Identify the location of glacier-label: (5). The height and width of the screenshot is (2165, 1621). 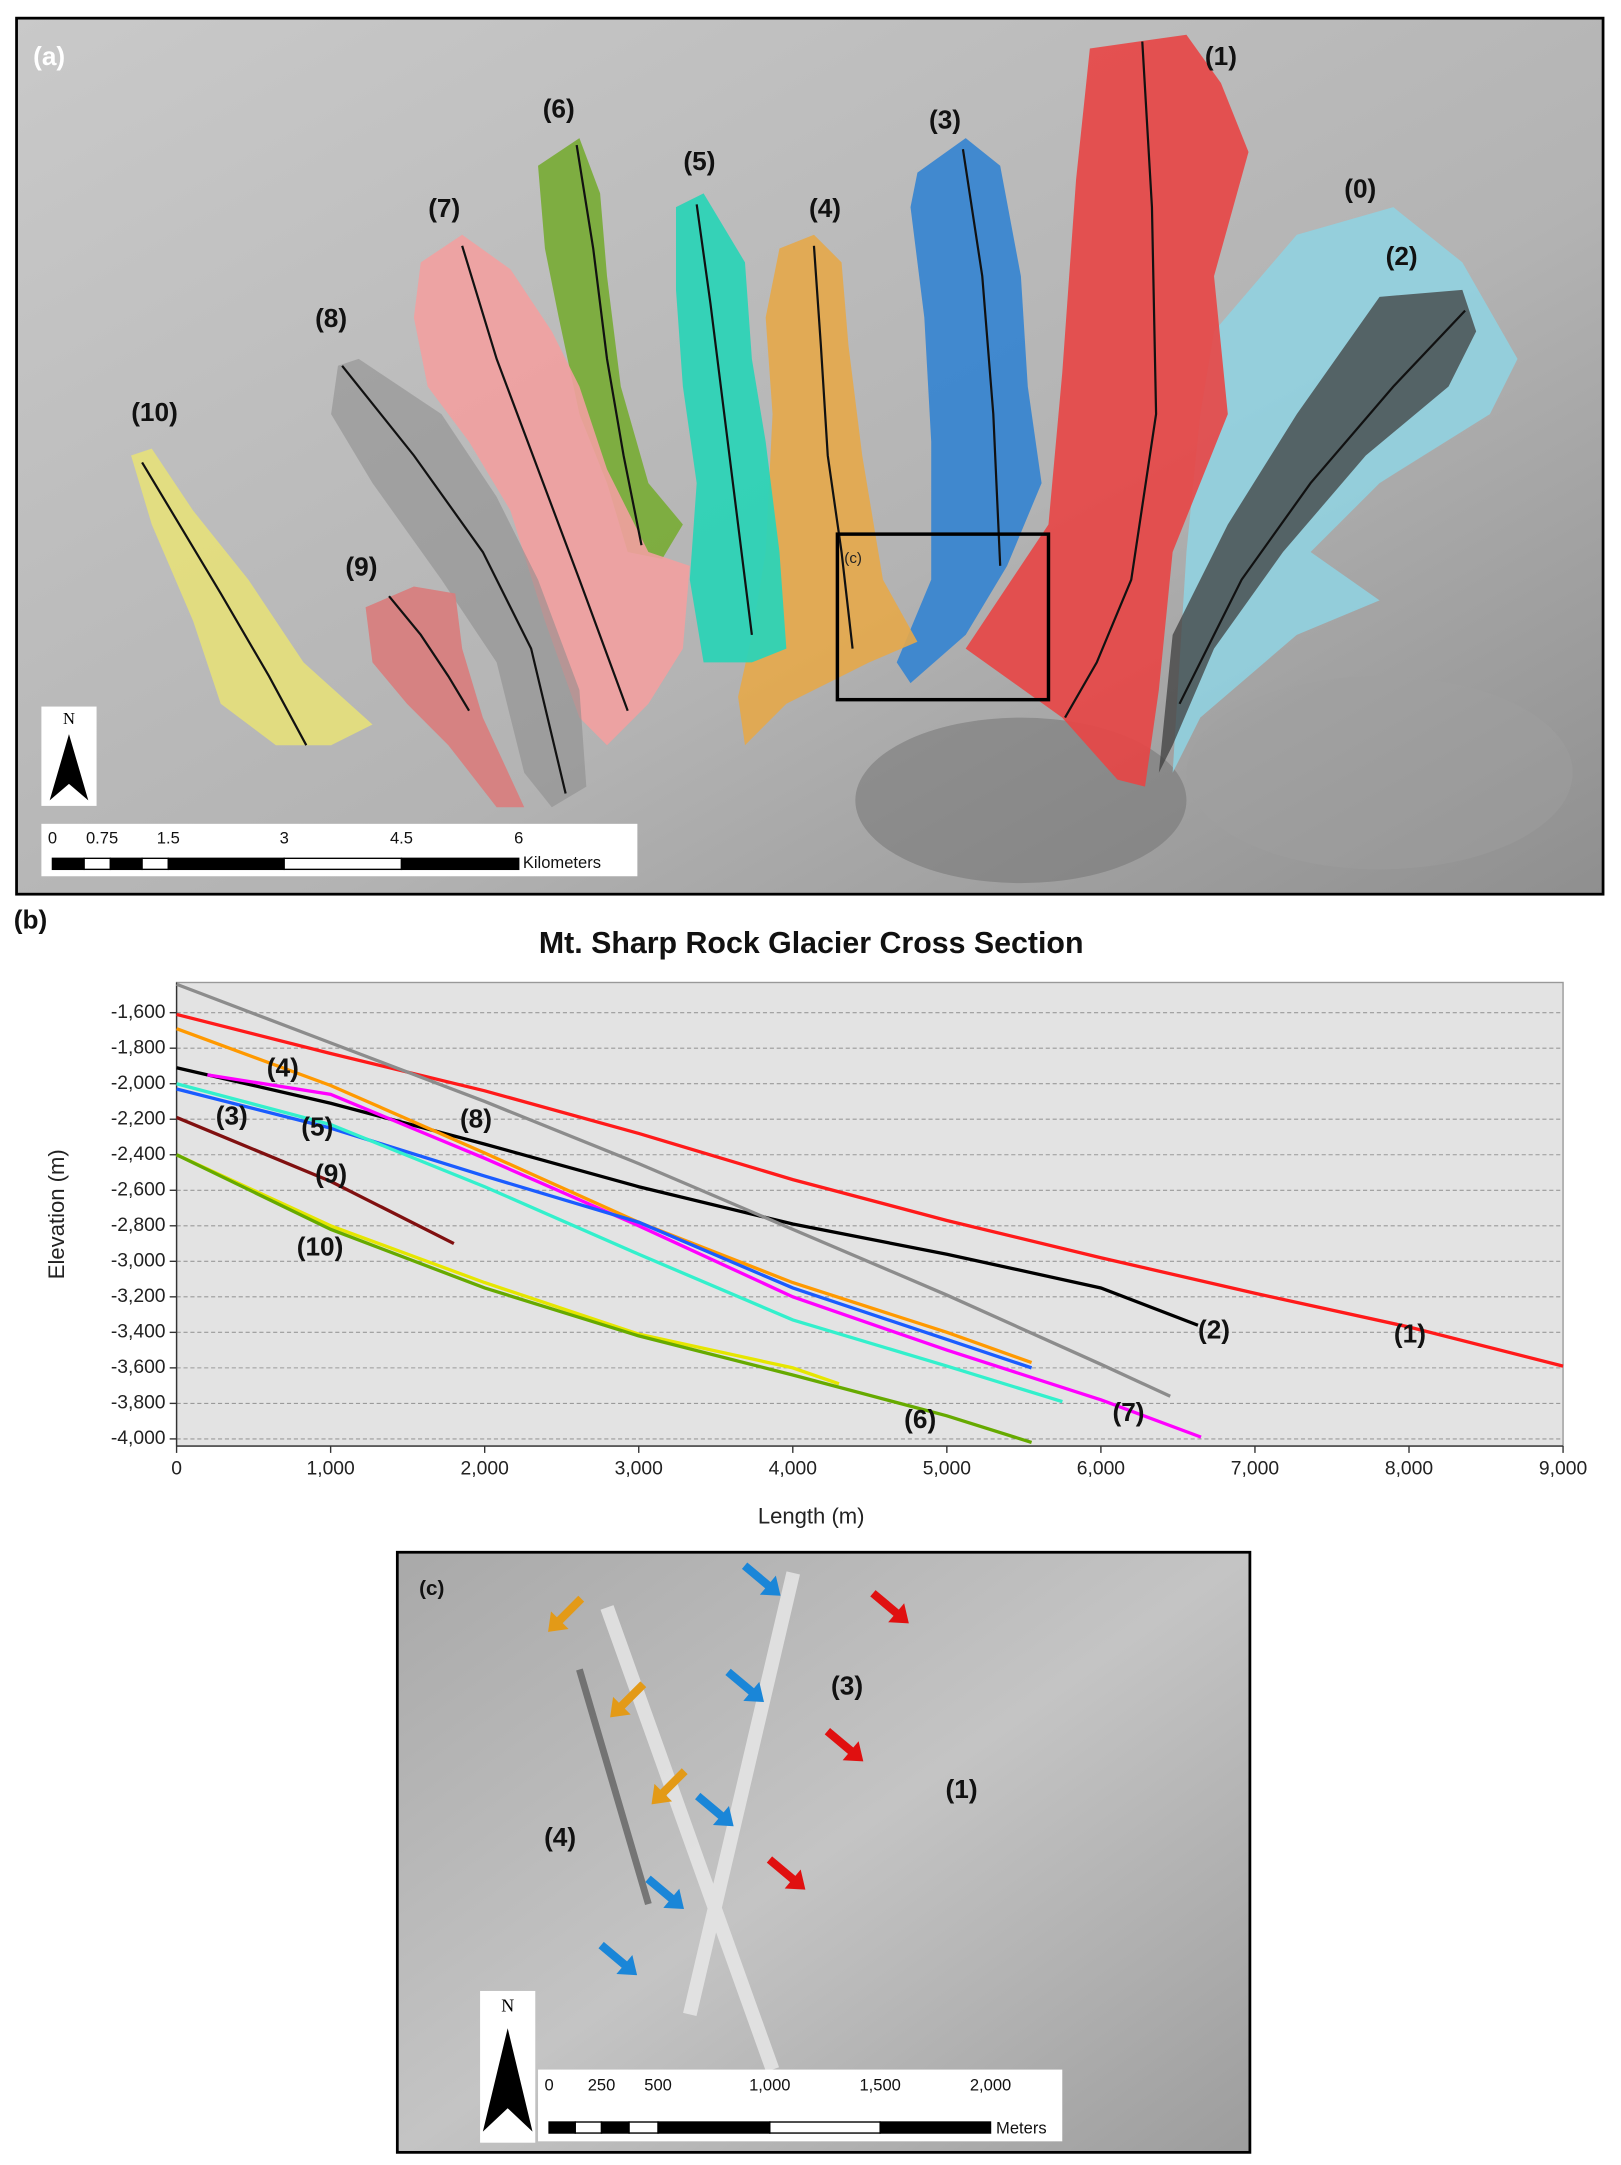
(699, 161).